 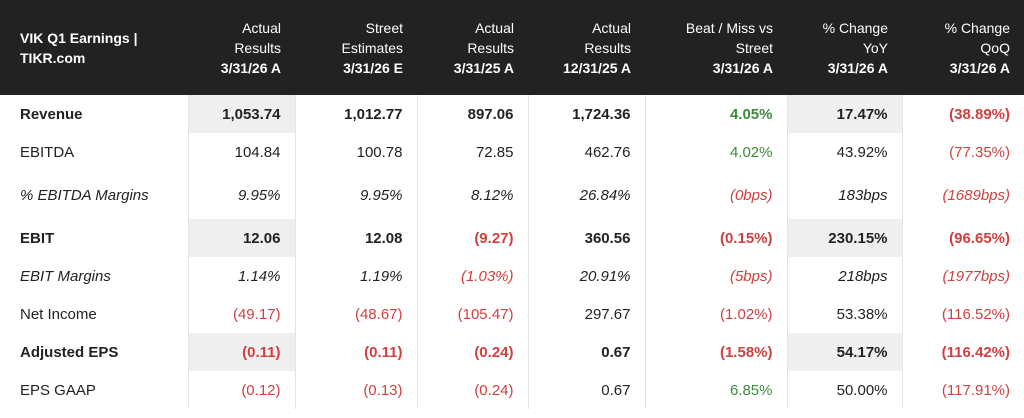 I want to click on table-cell: (1977bps), so click(x=976, y=276).